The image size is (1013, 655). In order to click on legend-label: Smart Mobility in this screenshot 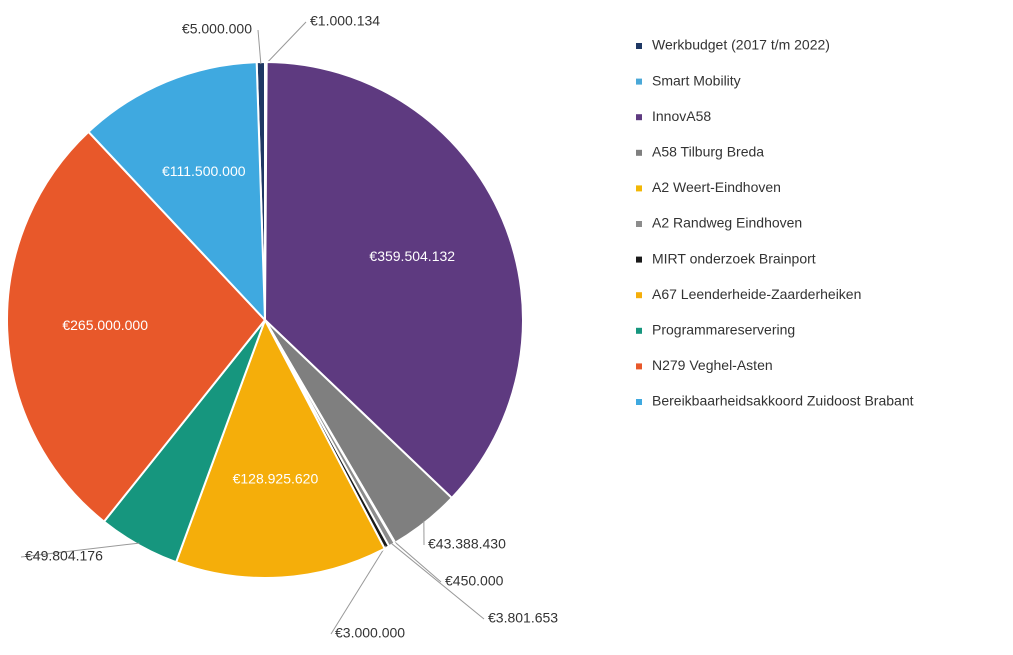, I will do `click(696, 80)`.